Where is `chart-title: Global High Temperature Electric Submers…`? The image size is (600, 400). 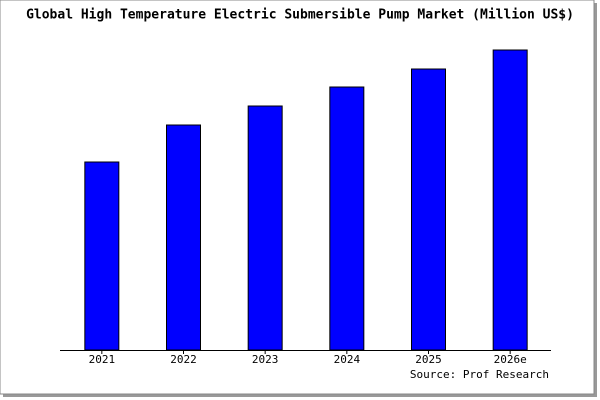 chart-title: Global High Temperature Electric Submers… is located at coordinates (300, 15).